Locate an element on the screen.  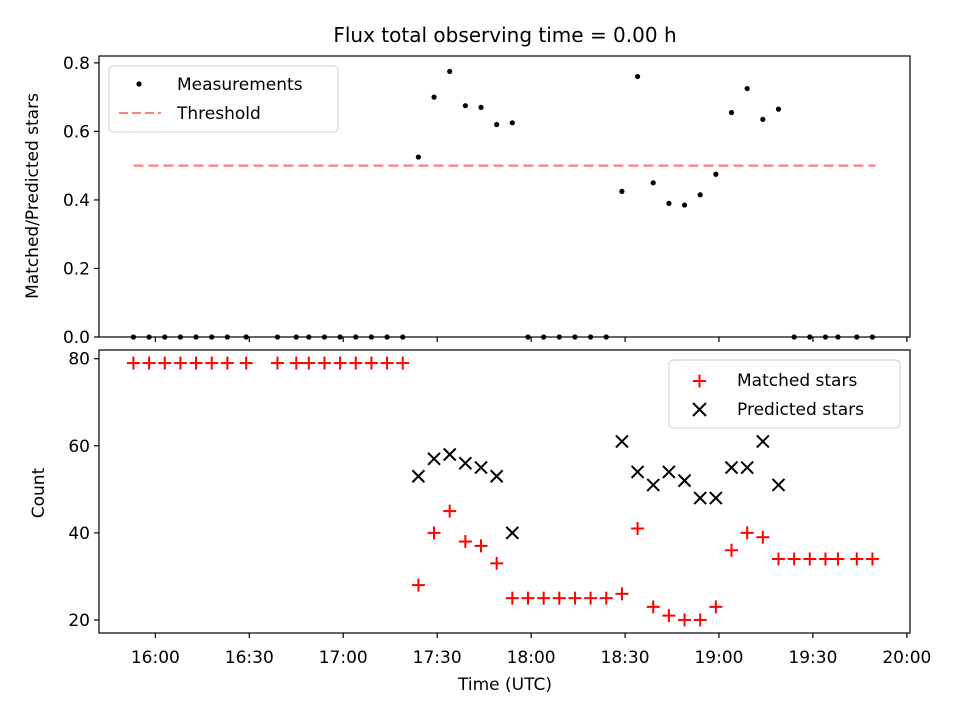
top-y-tick-label: 0.8 is located at coordinates (76, 64).